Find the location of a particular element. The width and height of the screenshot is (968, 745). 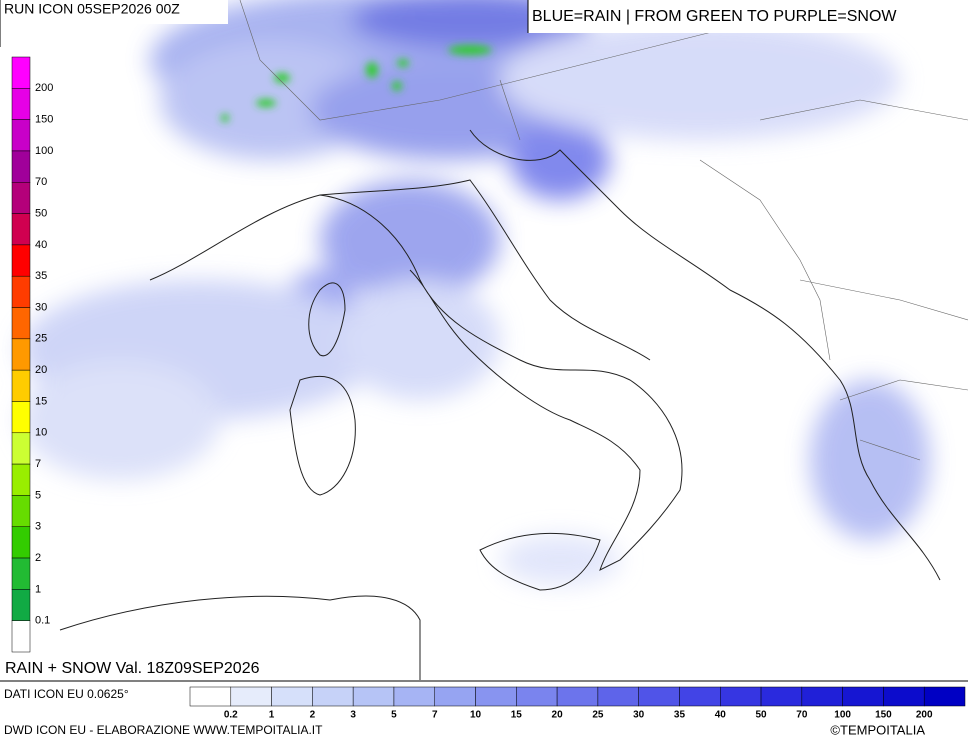

snow-label: 10 is located at coordinates (41, 433).